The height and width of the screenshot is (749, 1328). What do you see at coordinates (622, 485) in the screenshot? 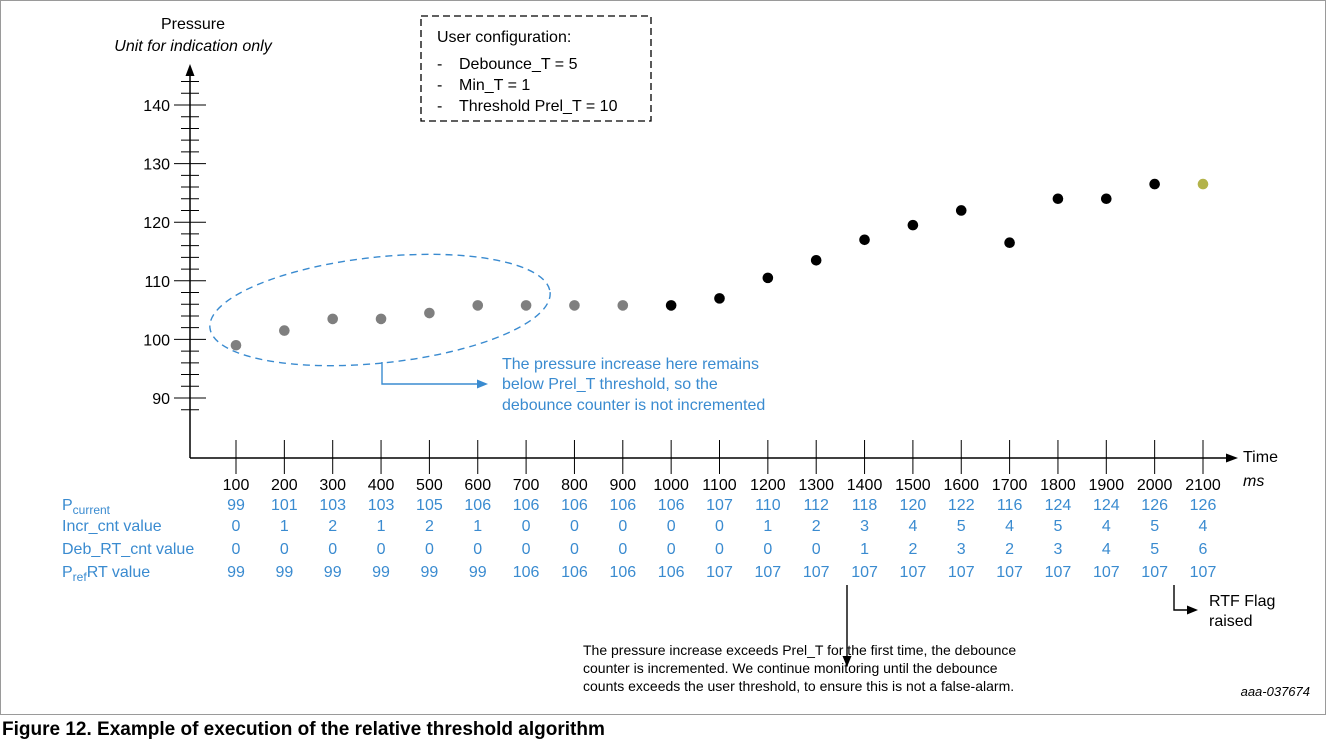
I see `x-tick-label: 900` at bounding box center [622, 485].